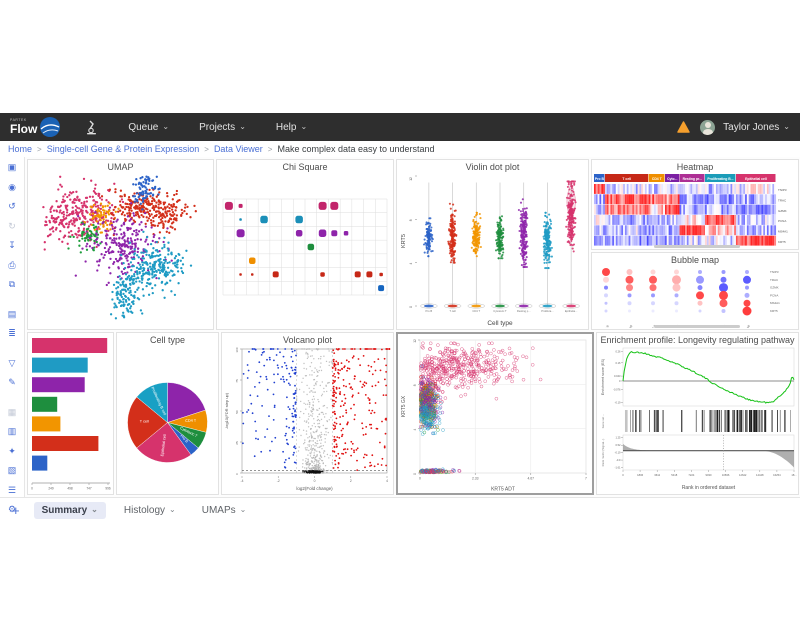  Describe the element at coordinates (91, 127) in the screenshot. I see `microscope-icon` at that location.